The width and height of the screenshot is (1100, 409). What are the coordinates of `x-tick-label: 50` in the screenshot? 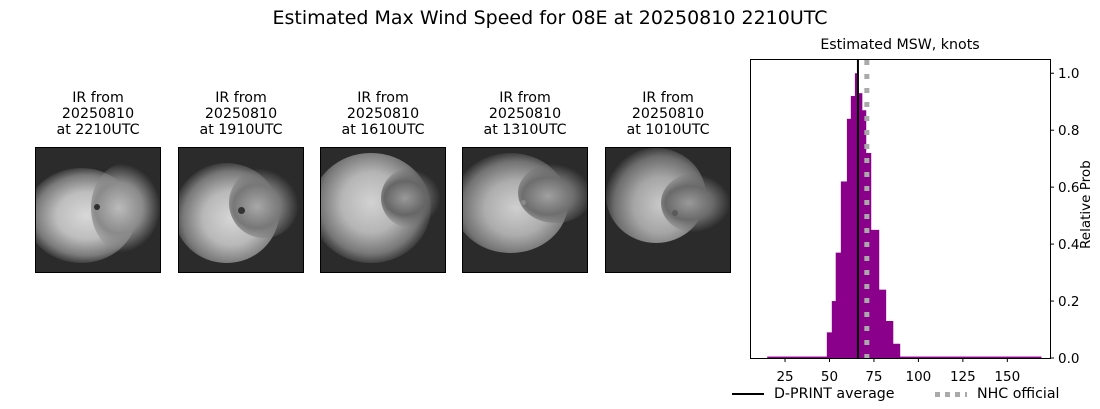 It's located at (829, 377).